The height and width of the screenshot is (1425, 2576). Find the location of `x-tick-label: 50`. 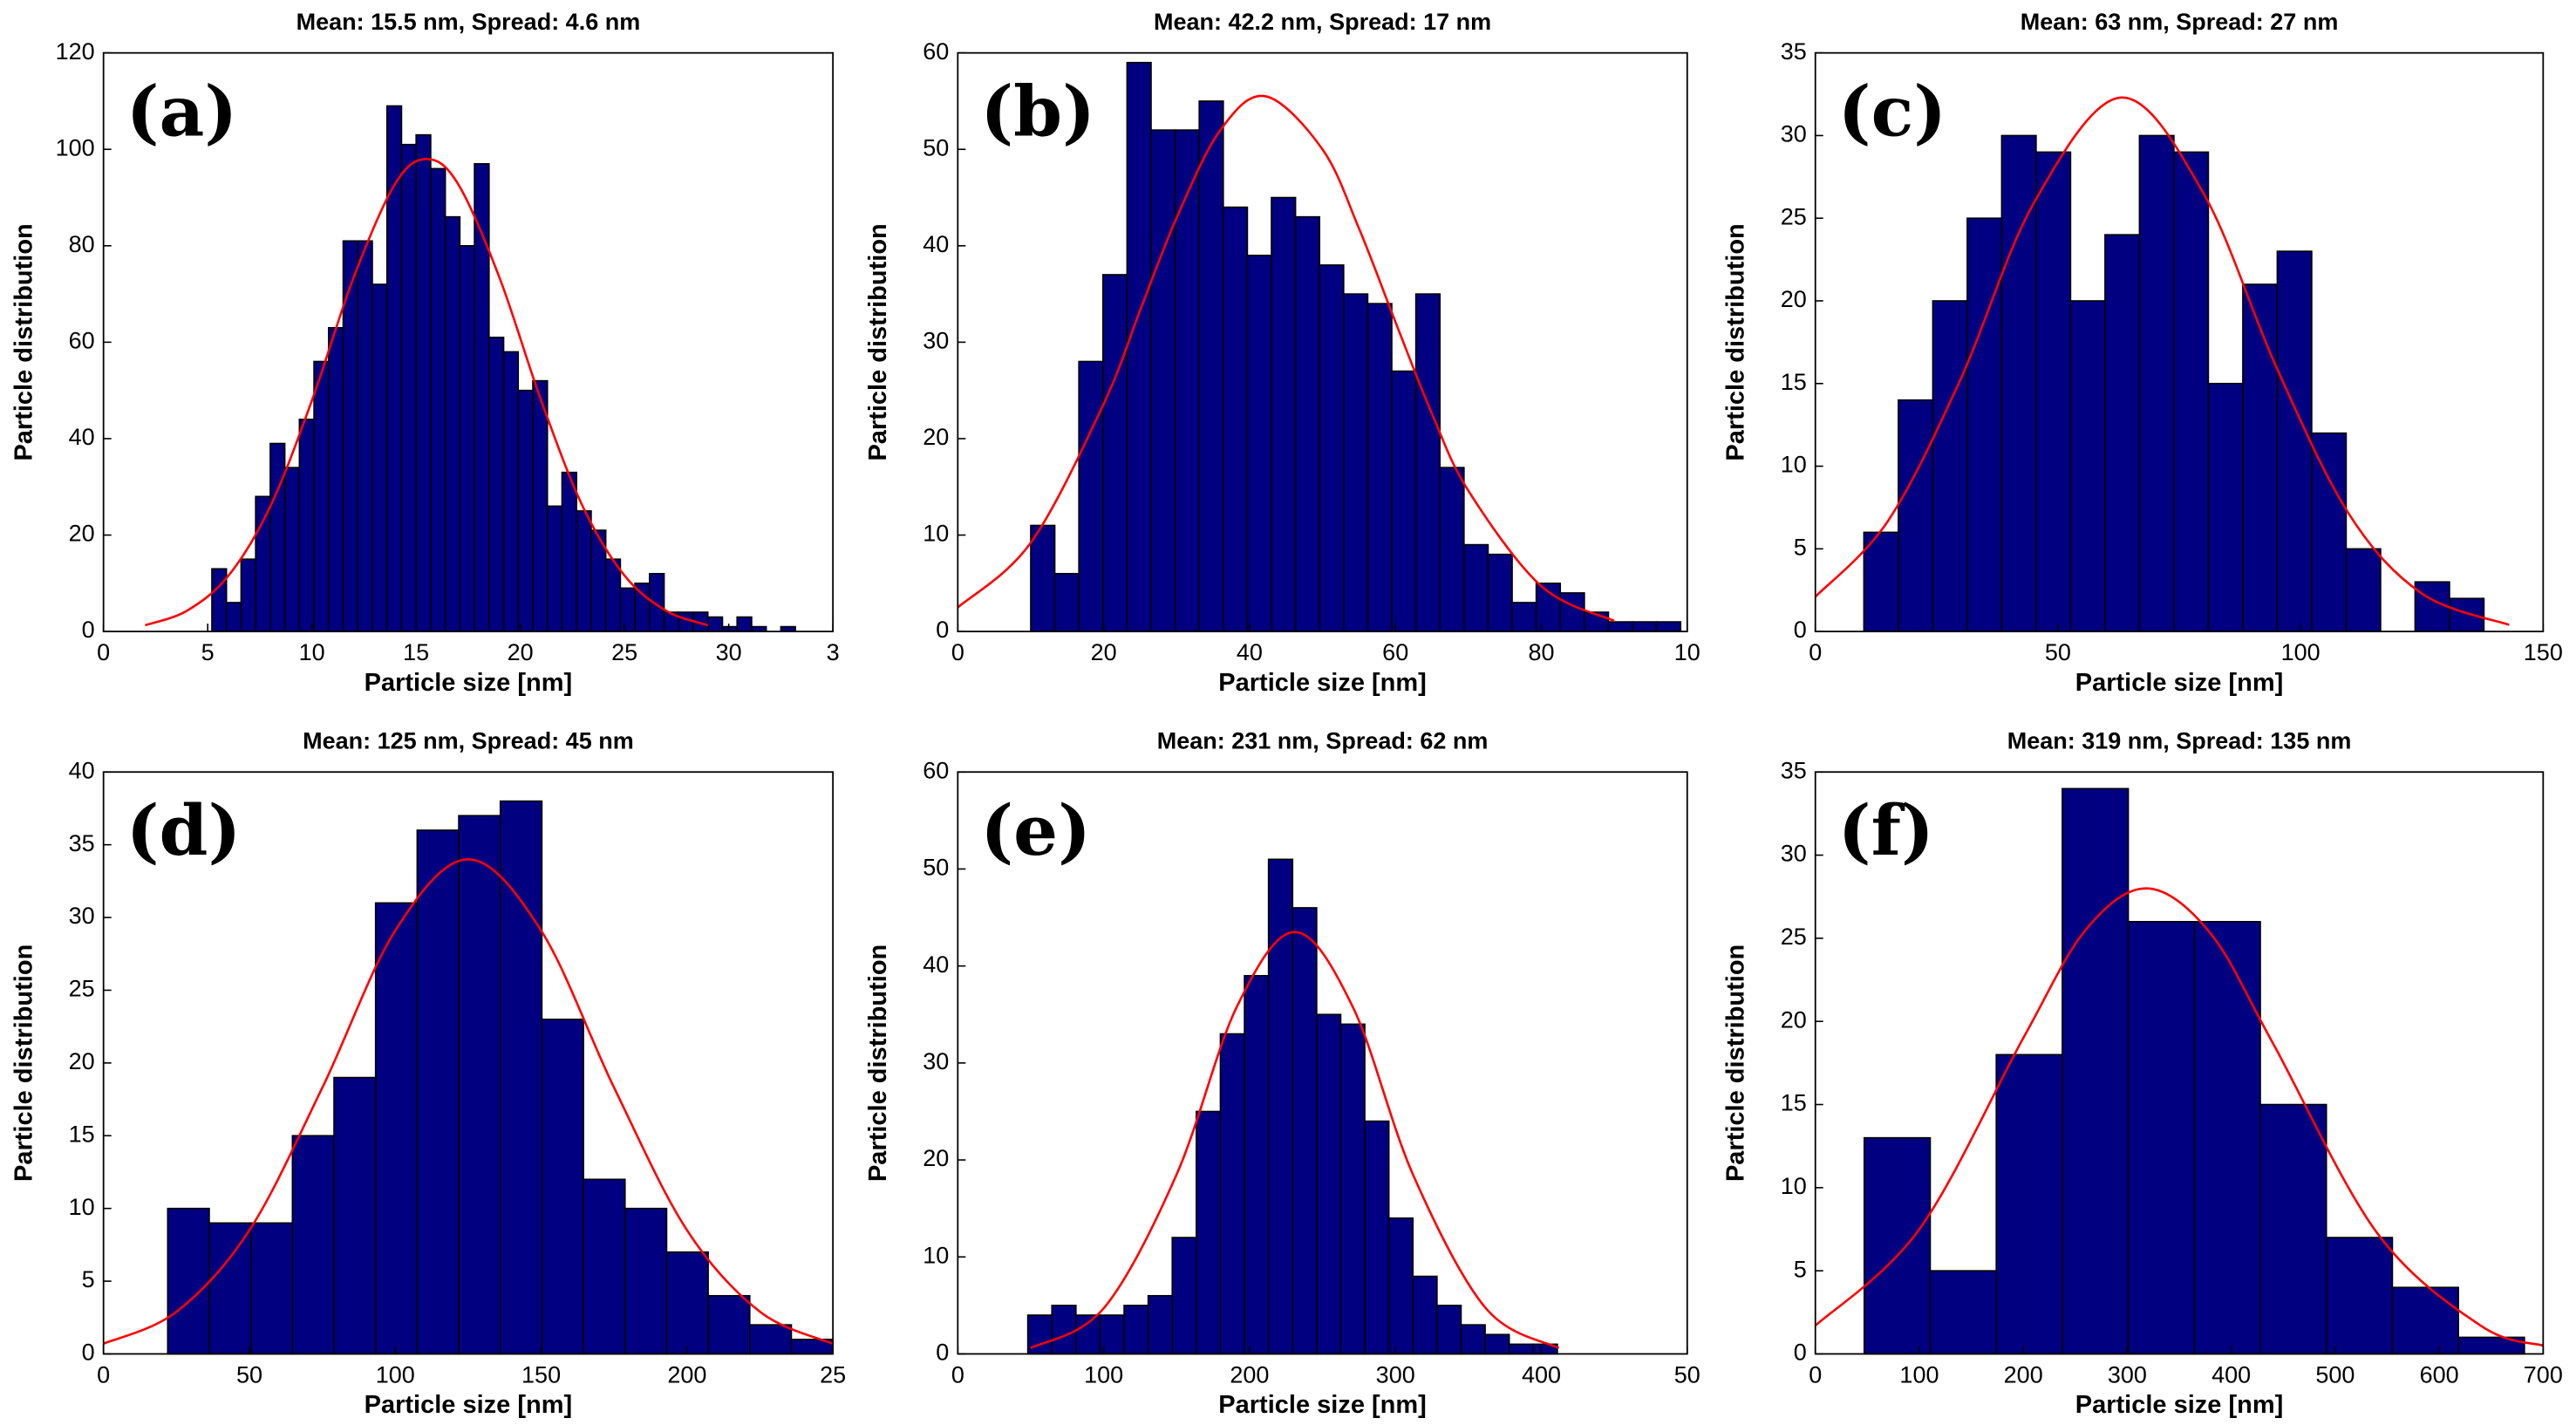

x-tick-label: 50 is located at coordinates (249, 1375).